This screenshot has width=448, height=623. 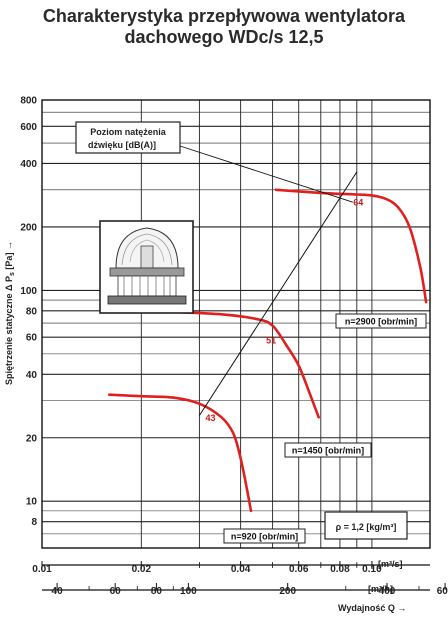 I want to click on y-tick-label: 600, so click(x=28, y=127).